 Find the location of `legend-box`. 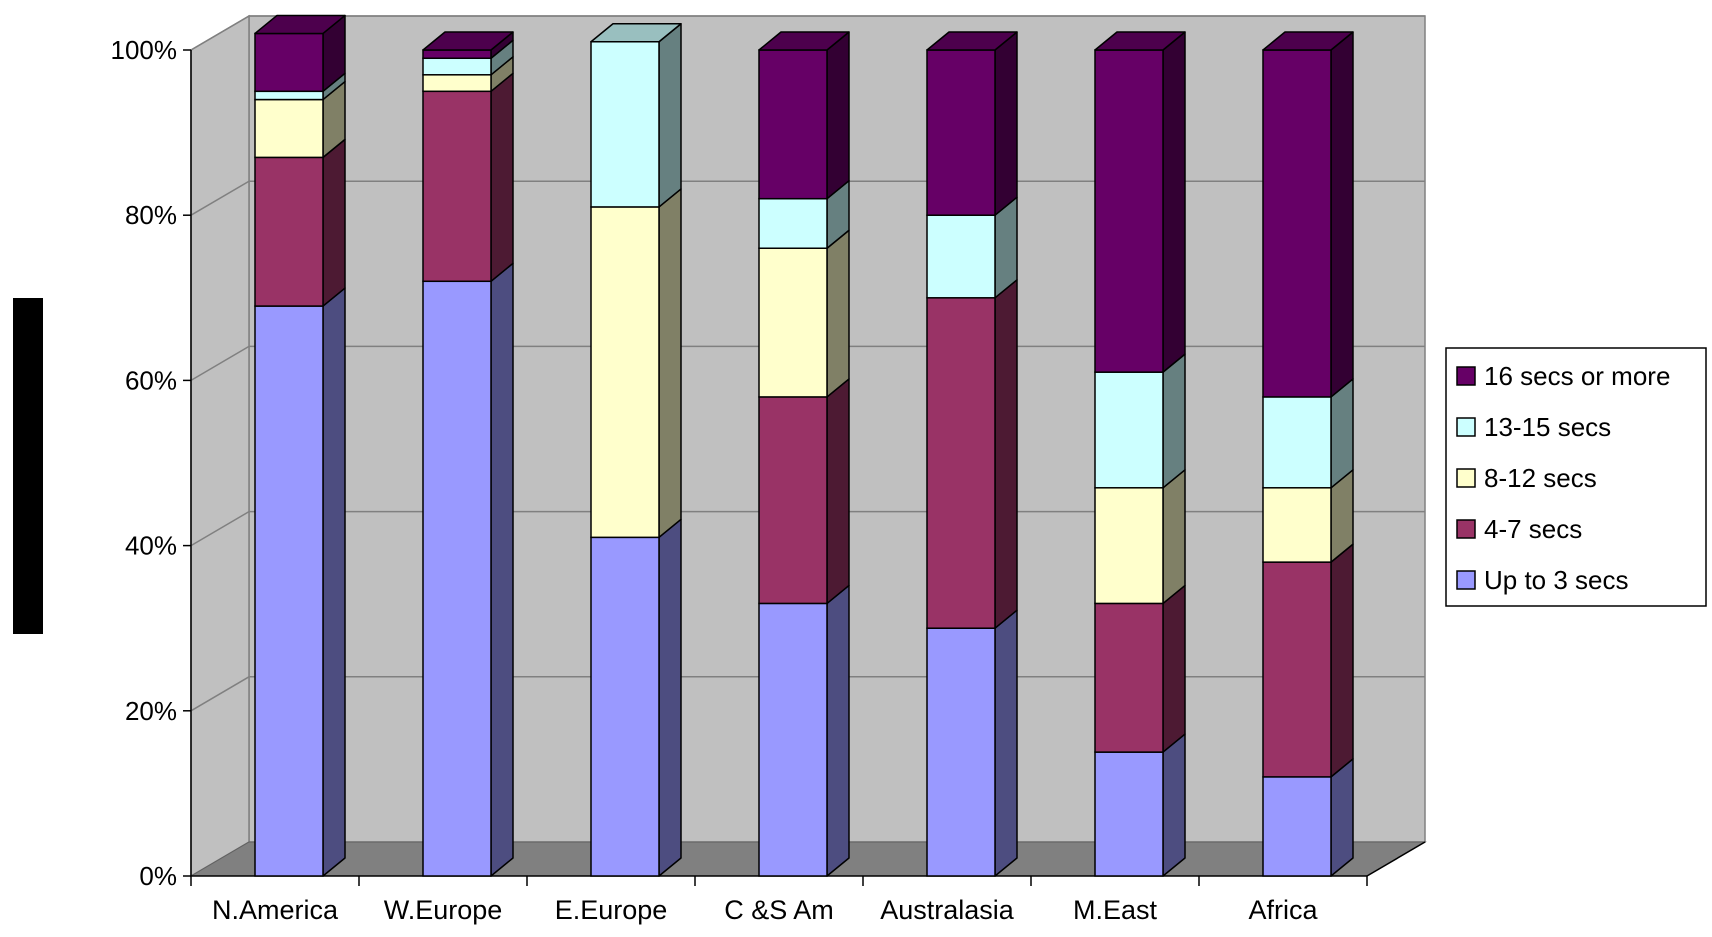

legend-box is located at coordinates (1576, 477).